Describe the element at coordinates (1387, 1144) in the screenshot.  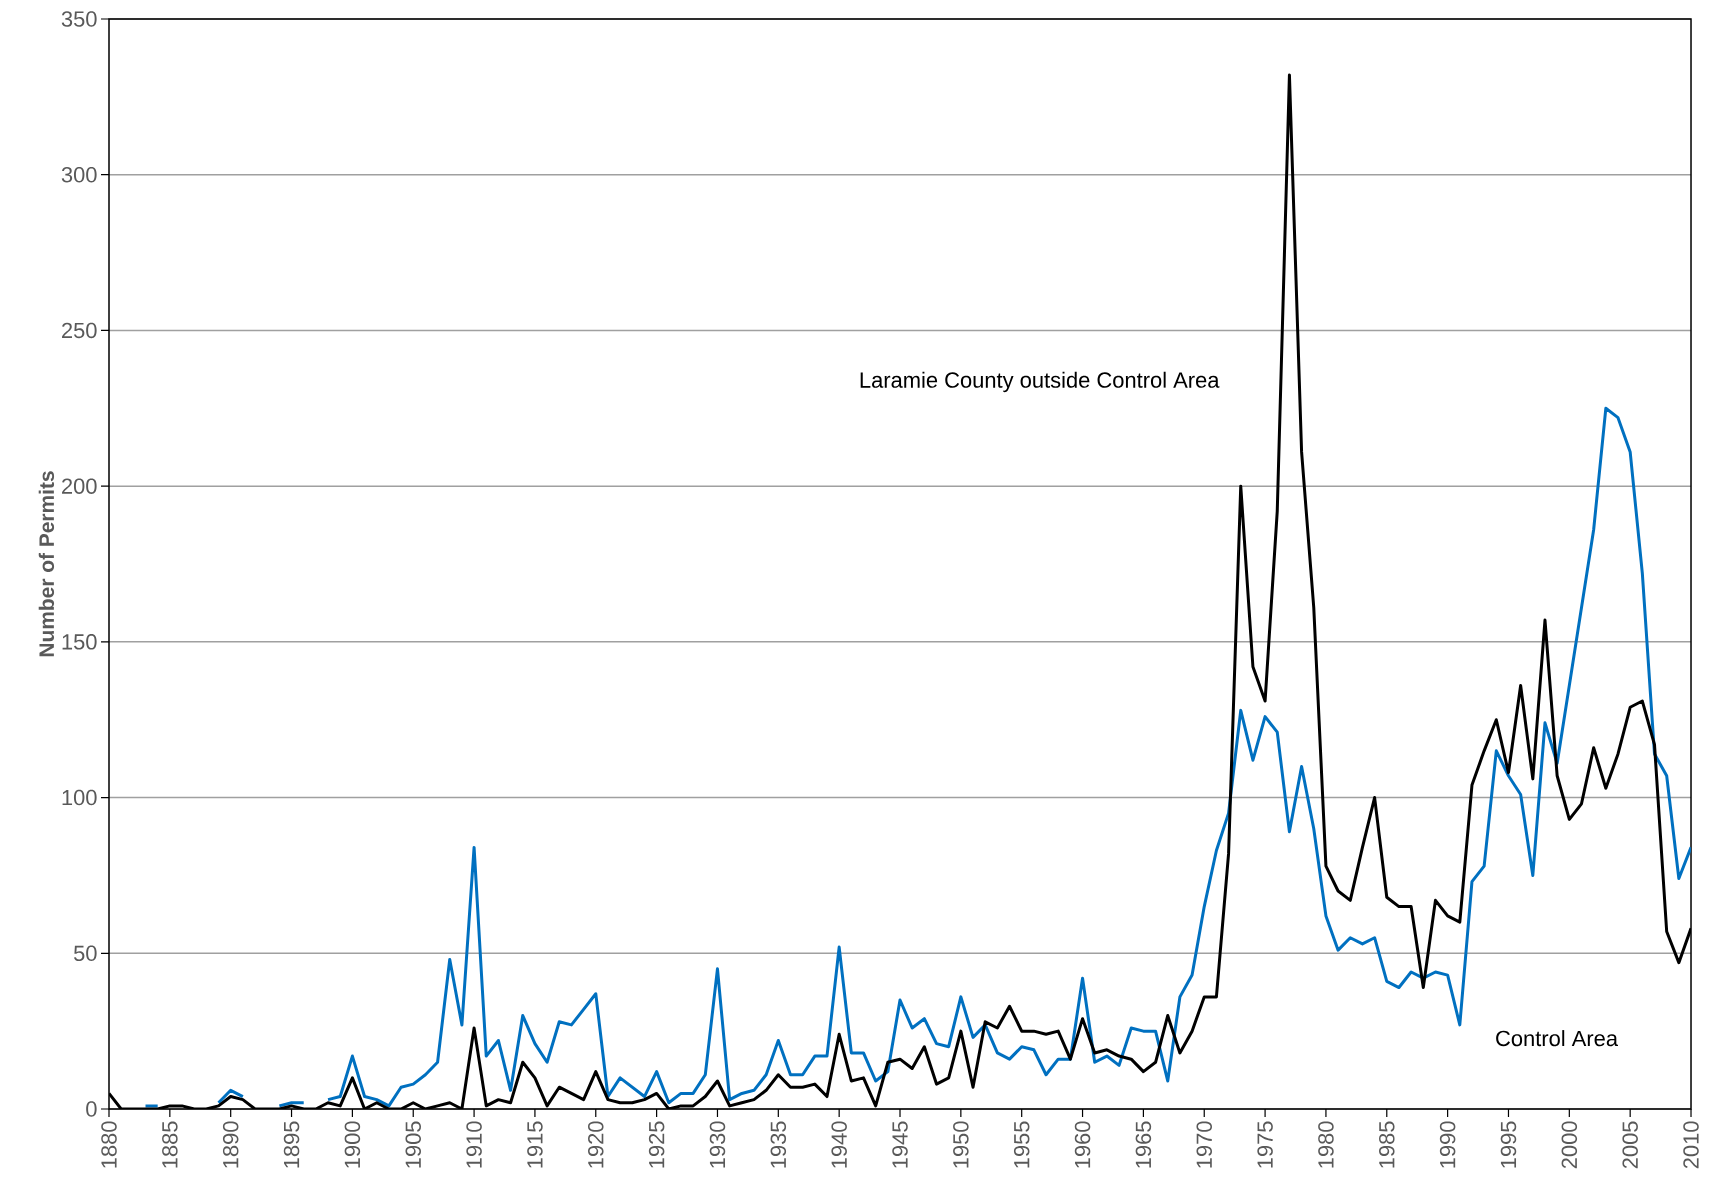
I see `x-tick-label: 1985` at that location.